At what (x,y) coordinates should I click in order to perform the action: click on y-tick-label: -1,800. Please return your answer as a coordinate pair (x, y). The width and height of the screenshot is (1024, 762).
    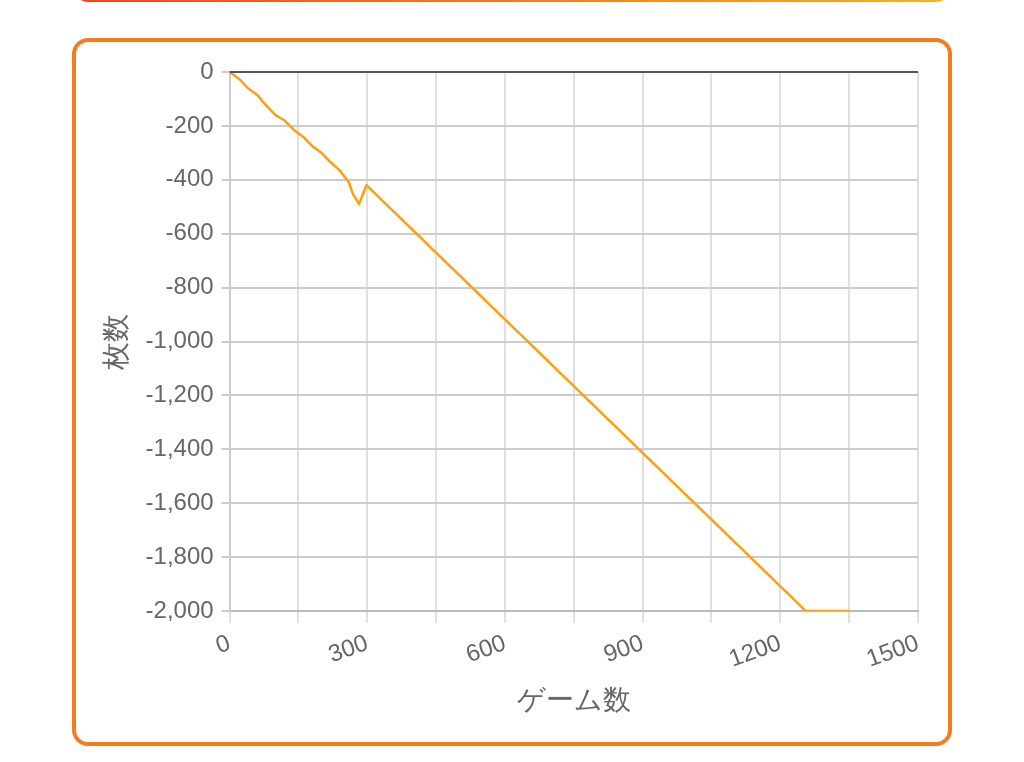
    Looking at the image, I should click on (179, 555).